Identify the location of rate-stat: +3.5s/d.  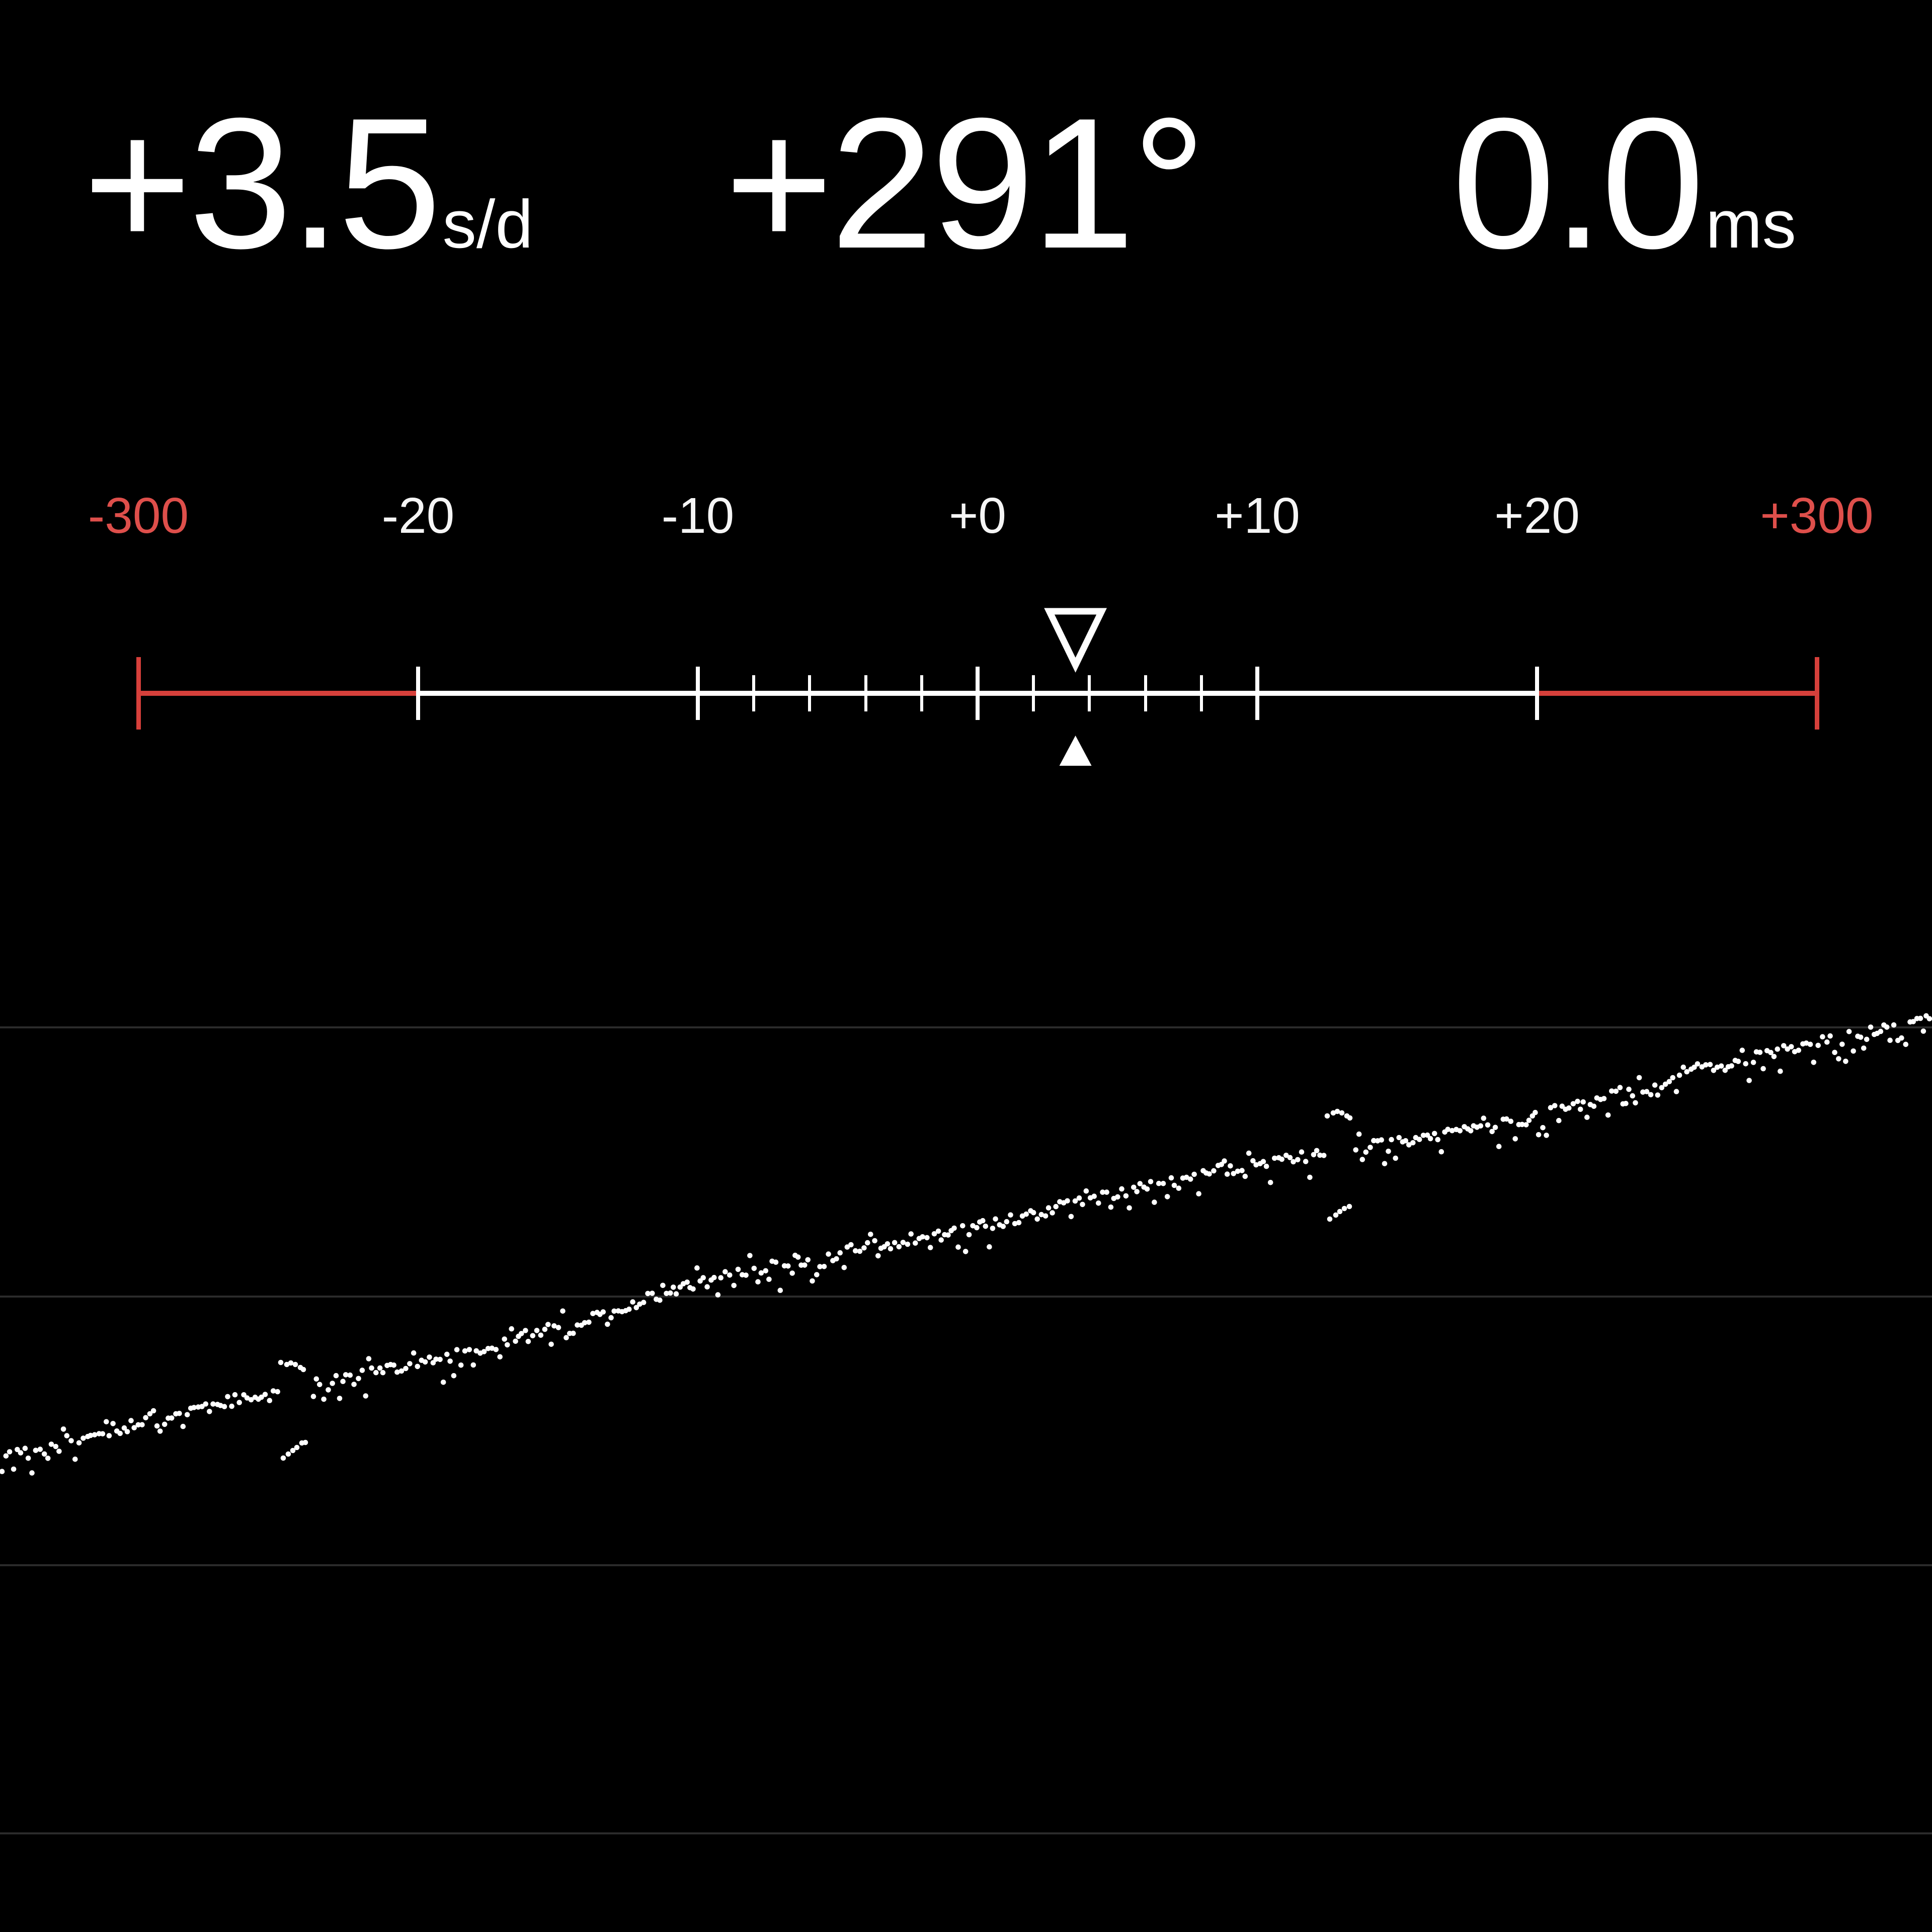
(308, 184).